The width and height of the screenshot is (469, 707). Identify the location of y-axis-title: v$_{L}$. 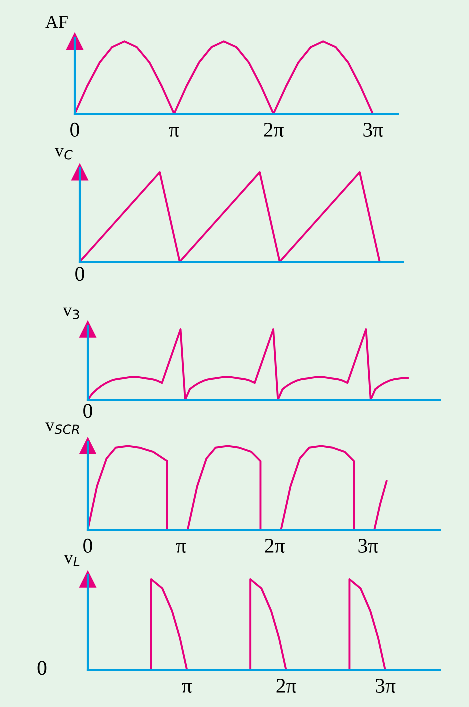
(72, 560).